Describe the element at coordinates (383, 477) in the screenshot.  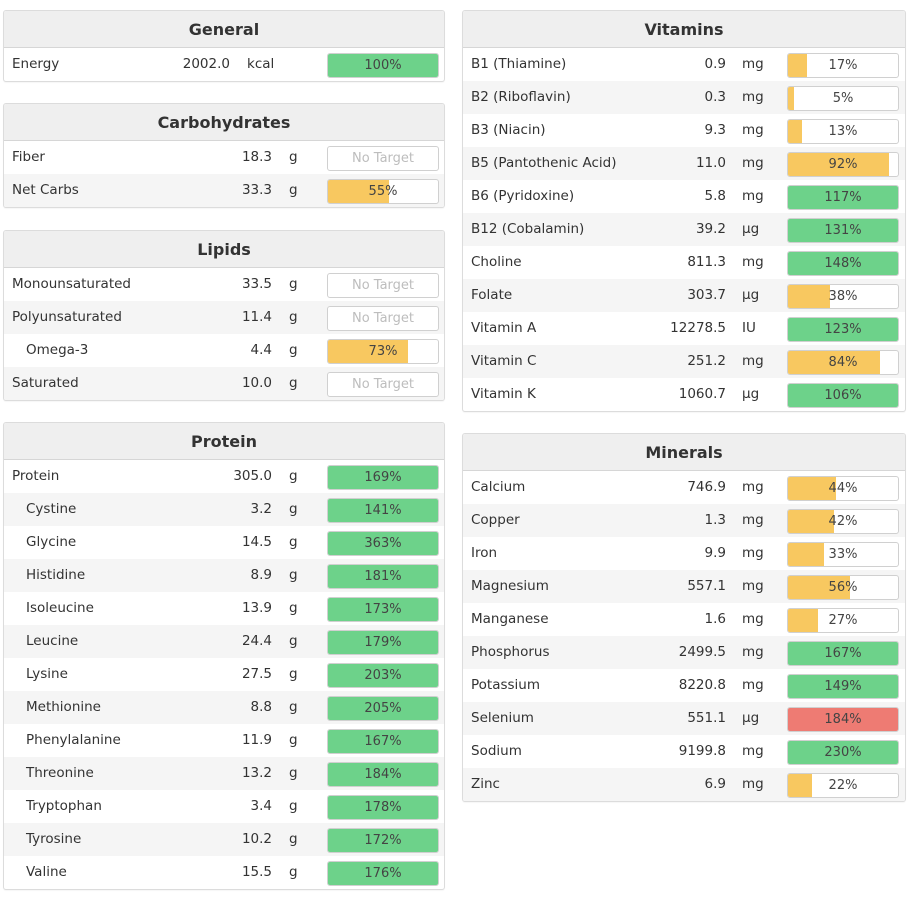
I see `target-percent-label: 169%` at that location.